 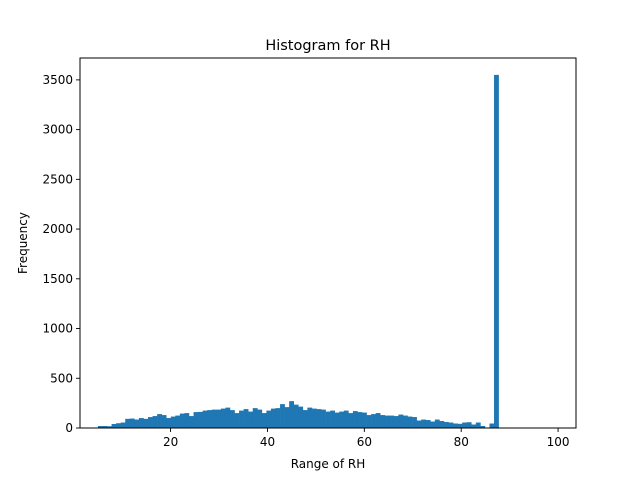 What do you see at coordinates (364, 442) in the screenshot?
I see `x-tick-label: 60` at bounding box center [364, 442].